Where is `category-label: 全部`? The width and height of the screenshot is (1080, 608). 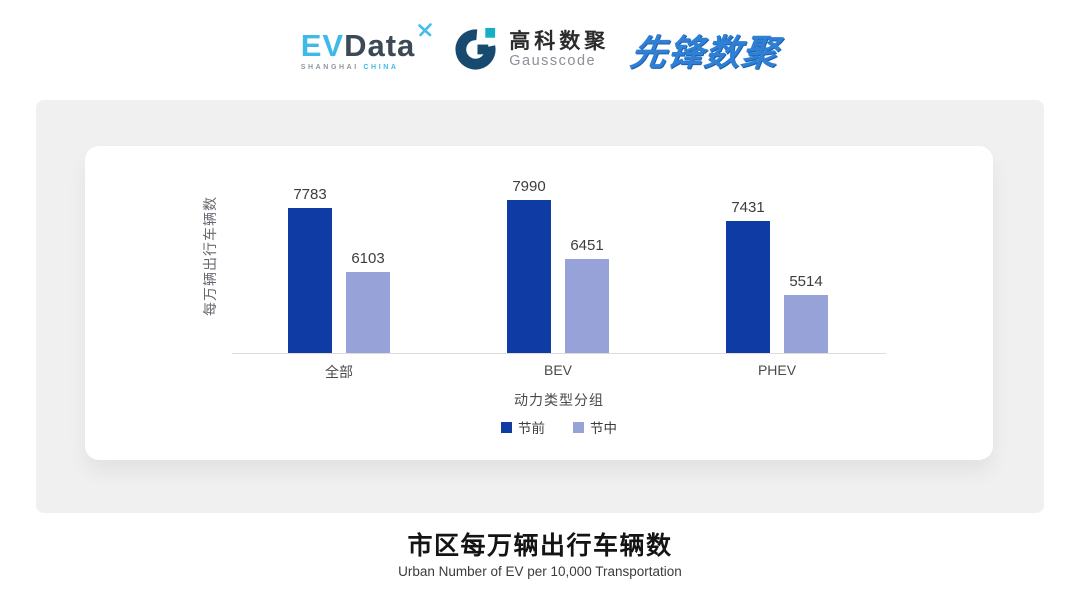 category-label: 全部 is located at coordinates (339, 372).